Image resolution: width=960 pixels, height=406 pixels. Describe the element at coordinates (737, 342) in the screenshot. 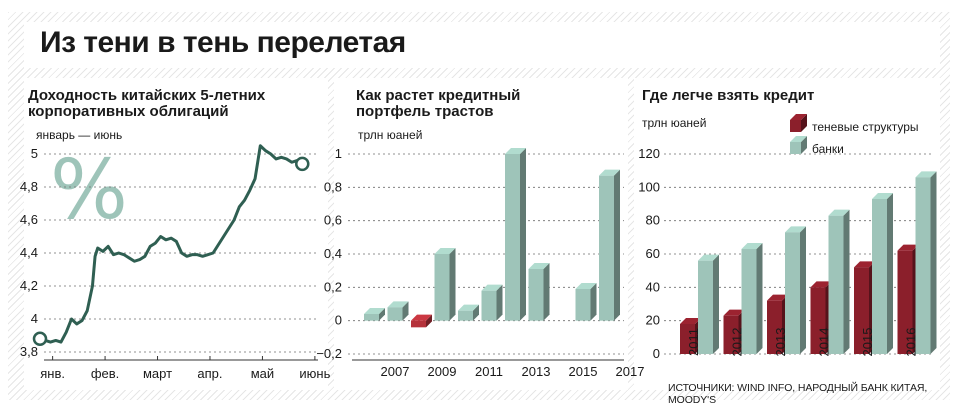

I see `chart3-x-tick: 2012` at that location.